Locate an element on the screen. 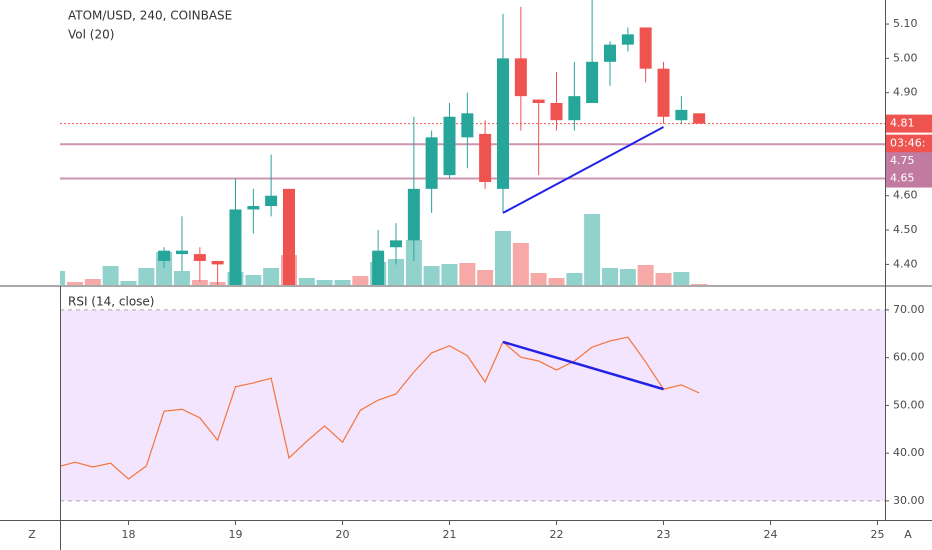 The height and width of the screenshot is (550, 932). x-tick-label: 23 is located at coordinates (664, 534).